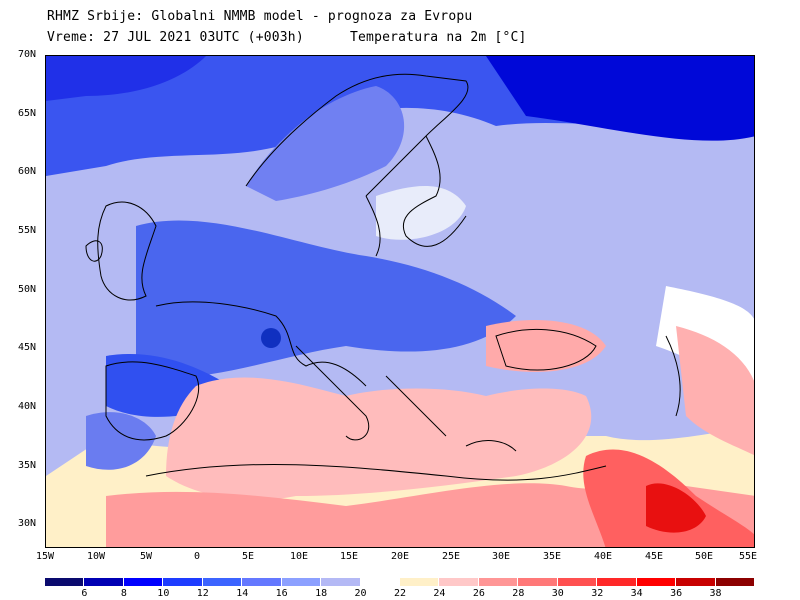 This screenshot has height=600, width=800. Describe the element at coordinates (96, 556) in the screenshot. I see `lon-label: 10W` at that location.